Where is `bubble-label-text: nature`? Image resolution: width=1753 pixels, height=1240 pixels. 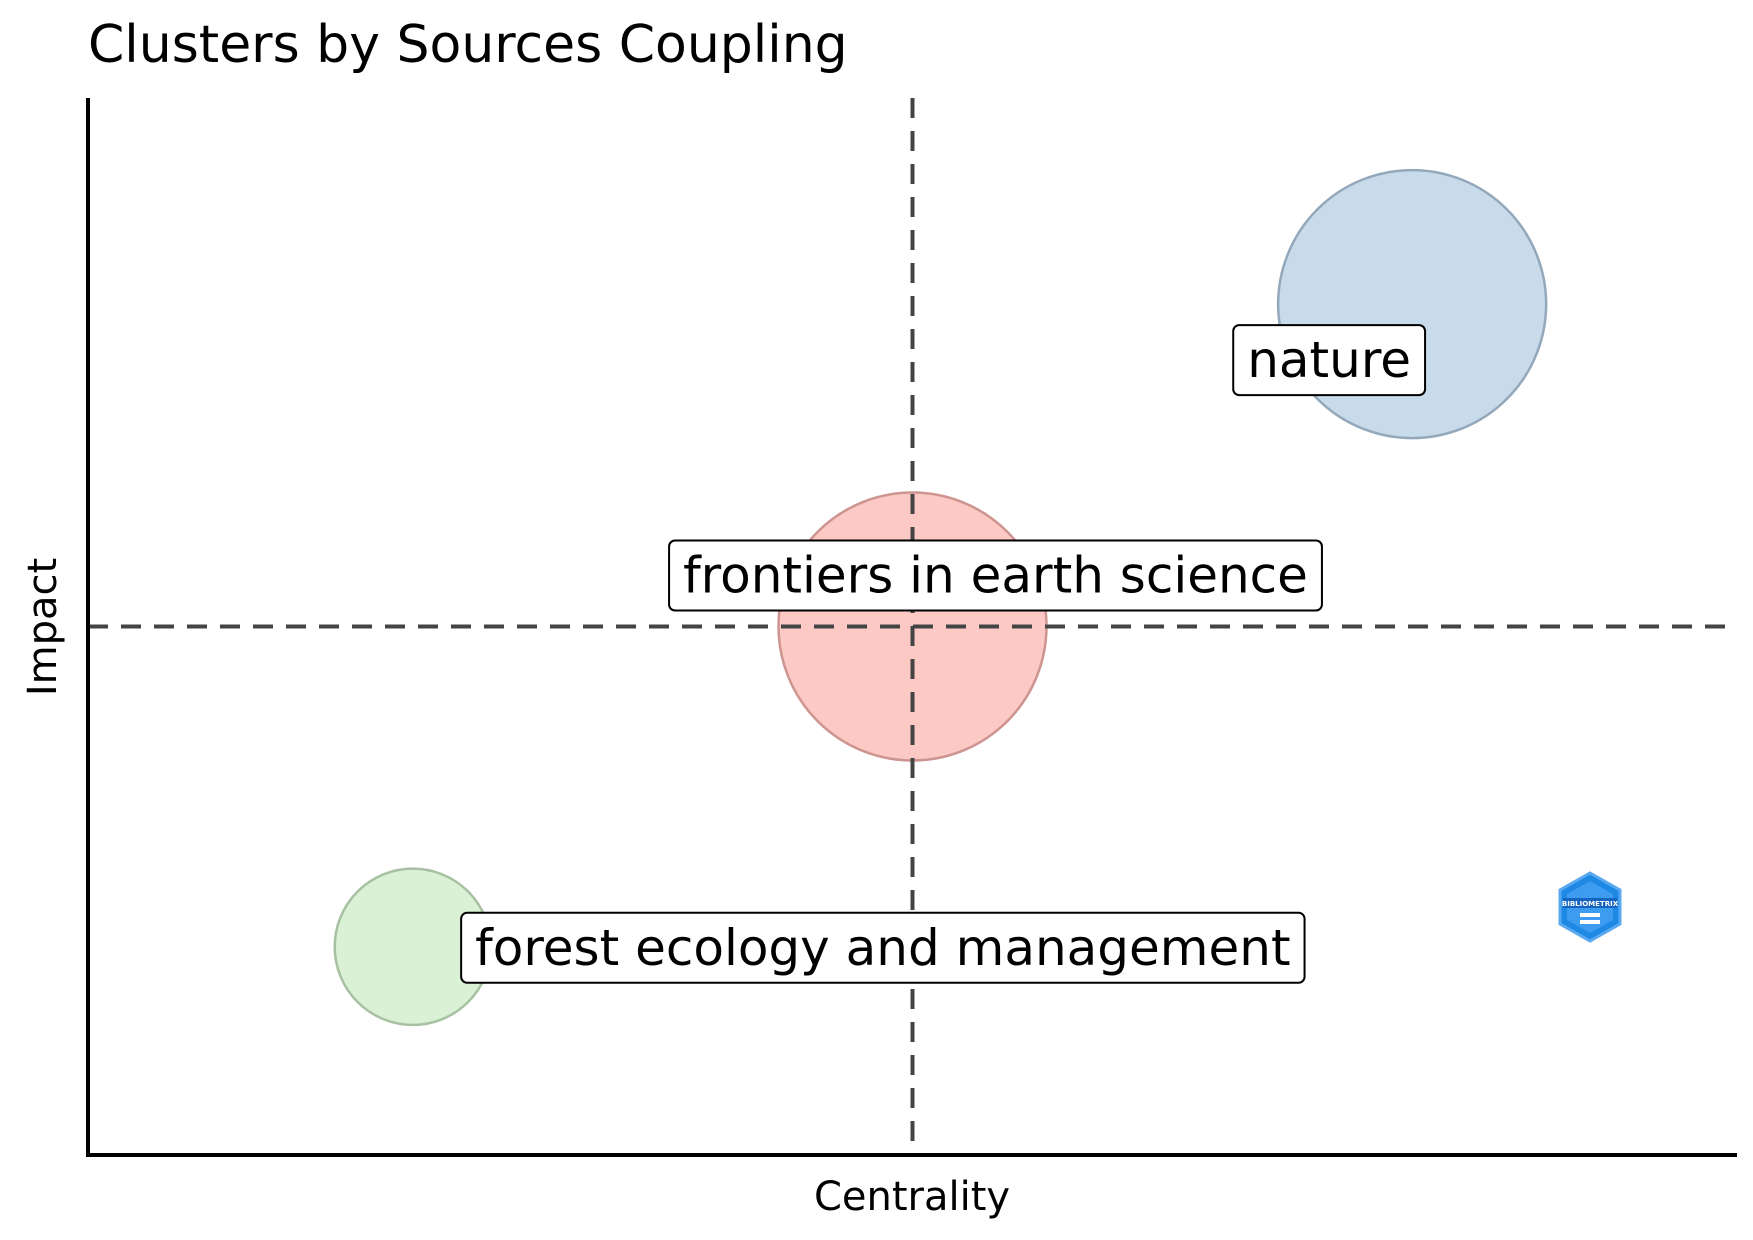
bubble-label-text: nature is located at coordinates (1329, 360).